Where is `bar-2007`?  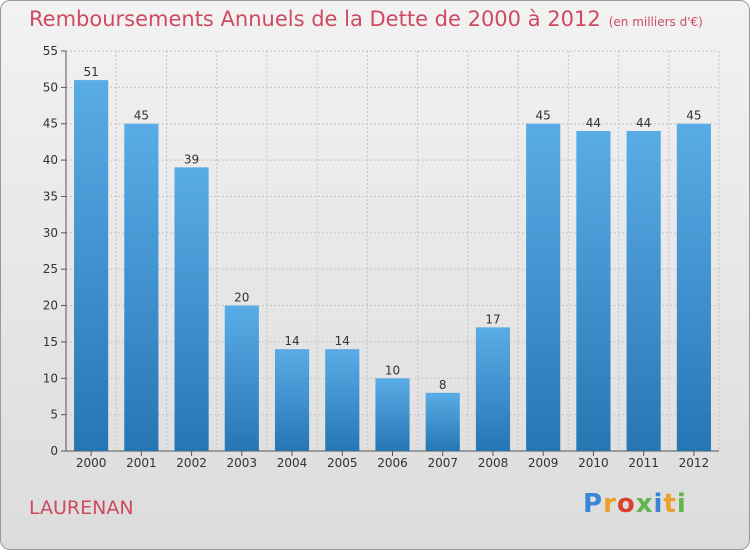
bar-2007 is located at coordinates (442, 421).